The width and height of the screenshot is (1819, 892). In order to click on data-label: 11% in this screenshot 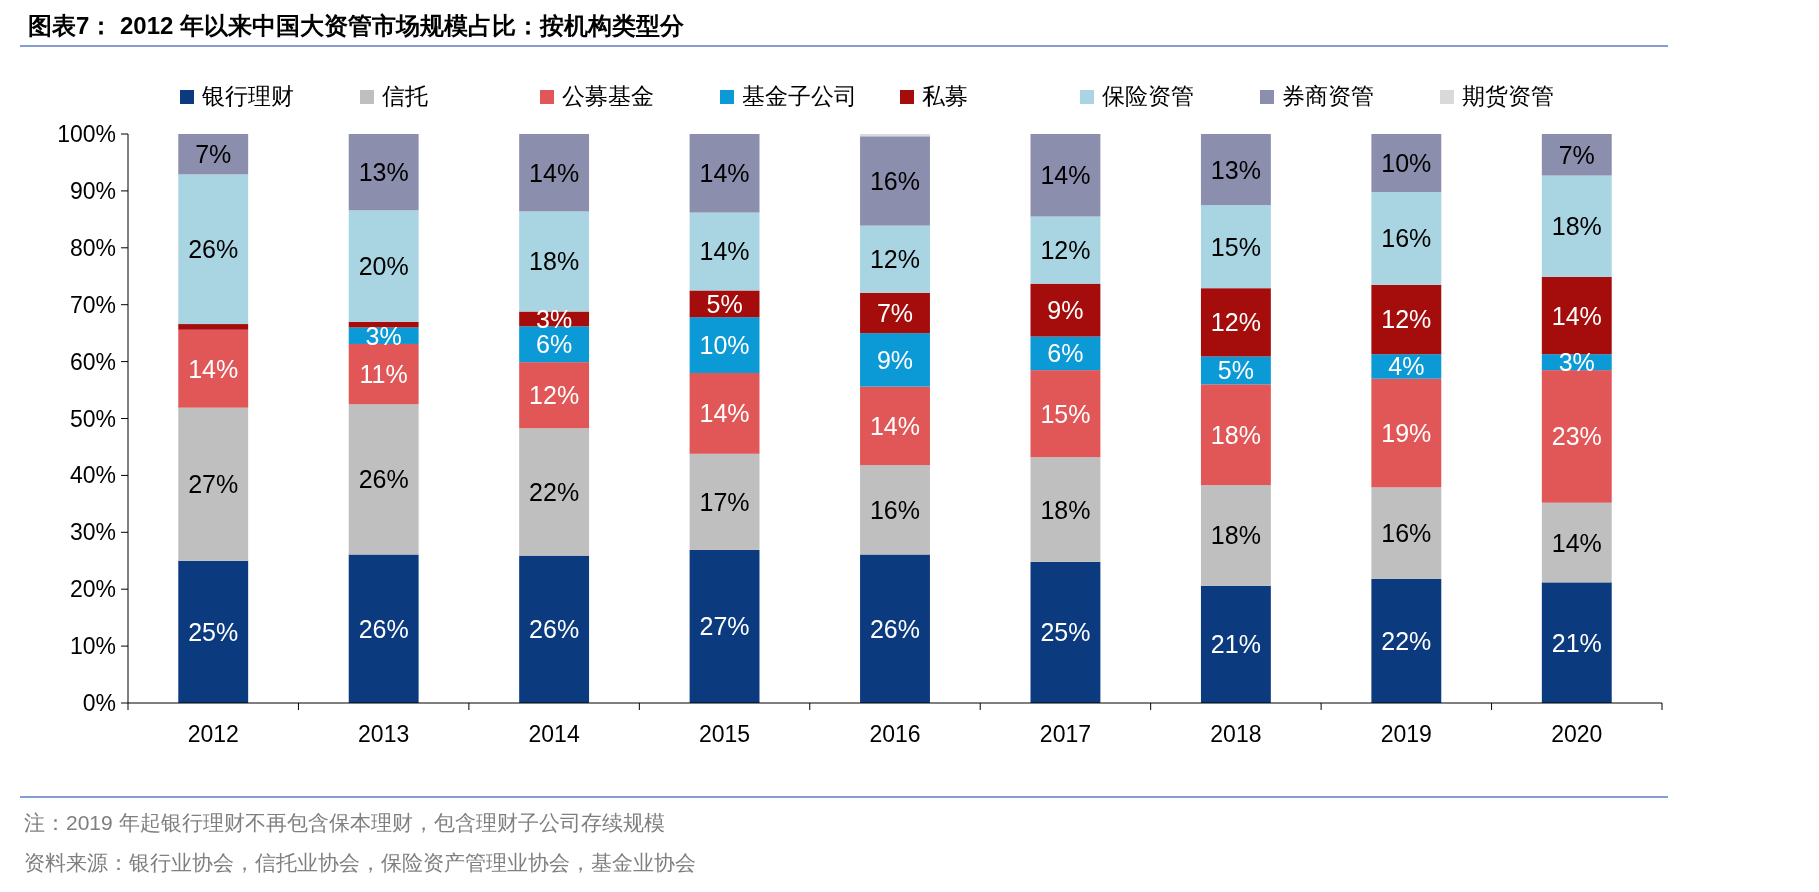, I will do `click(383, 374)`.